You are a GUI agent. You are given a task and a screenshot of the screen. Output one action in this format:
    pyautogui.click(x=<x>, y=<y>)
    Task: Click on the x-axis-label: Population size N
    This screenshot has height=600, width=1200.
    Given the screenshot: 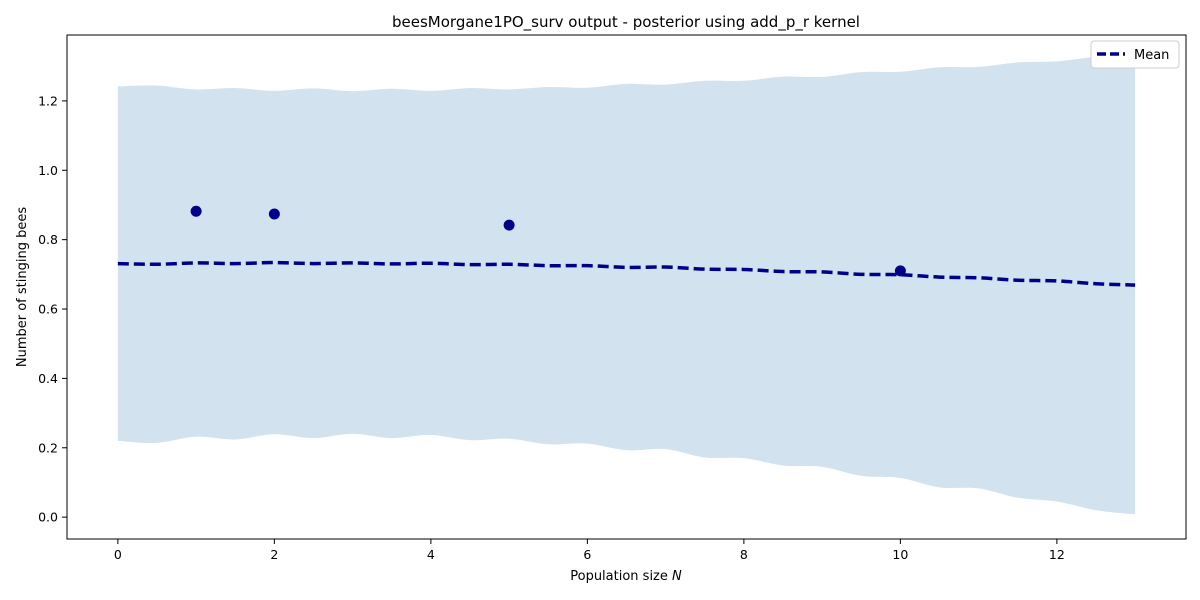 What is the action you would take?
    pyautogui.click(x=626, y=576)
    